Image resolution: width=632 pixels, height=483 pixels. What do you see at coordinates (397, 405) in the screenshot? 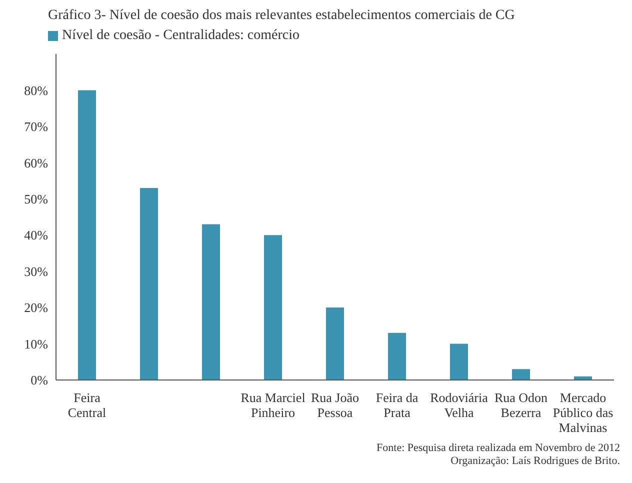
I see `x-tick-label: Feira da Prata` at bounding box center [397, 405].